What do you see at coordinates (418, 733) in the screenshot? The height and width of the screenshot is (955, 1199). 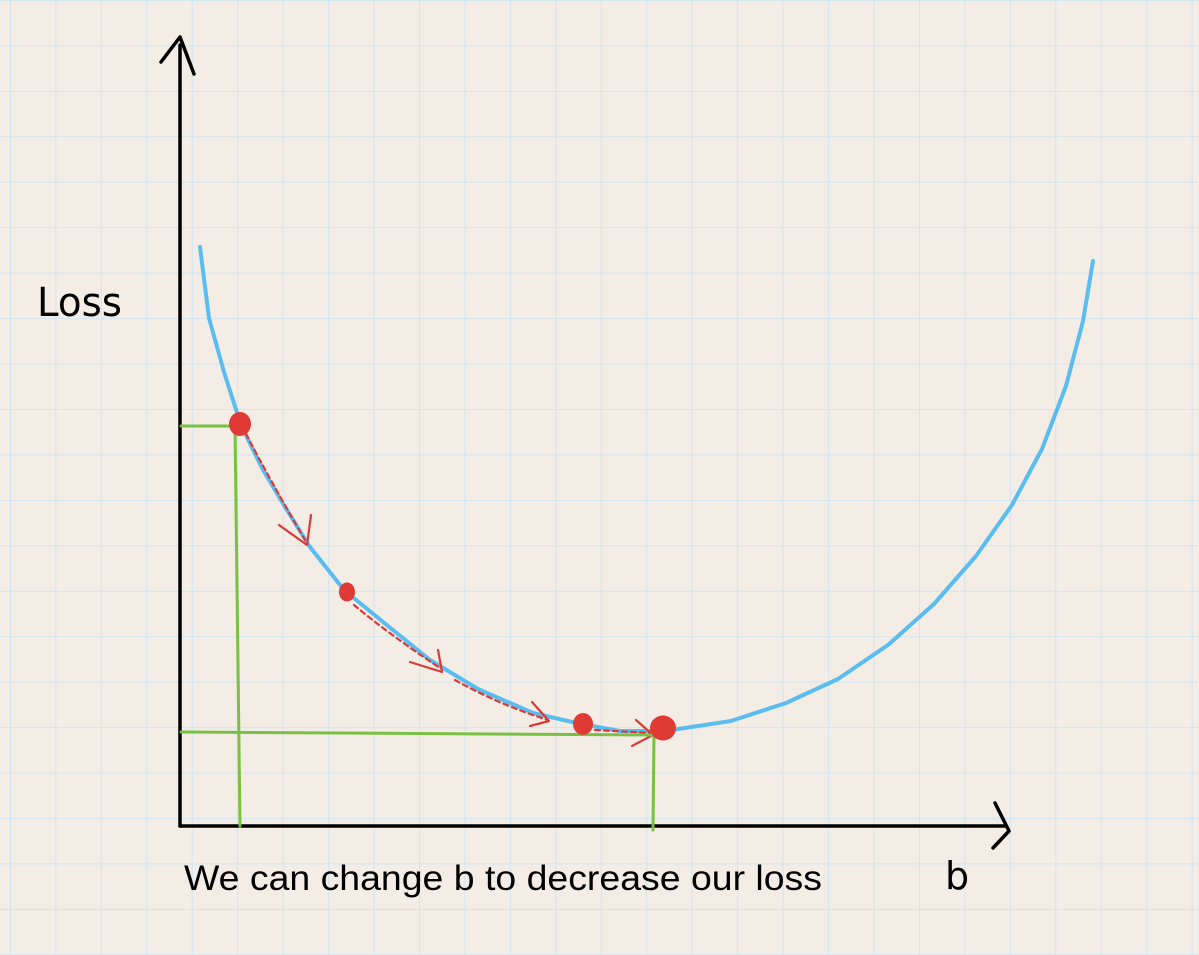 I see `minimum-loss-guide` at bounding box center [418, 733].